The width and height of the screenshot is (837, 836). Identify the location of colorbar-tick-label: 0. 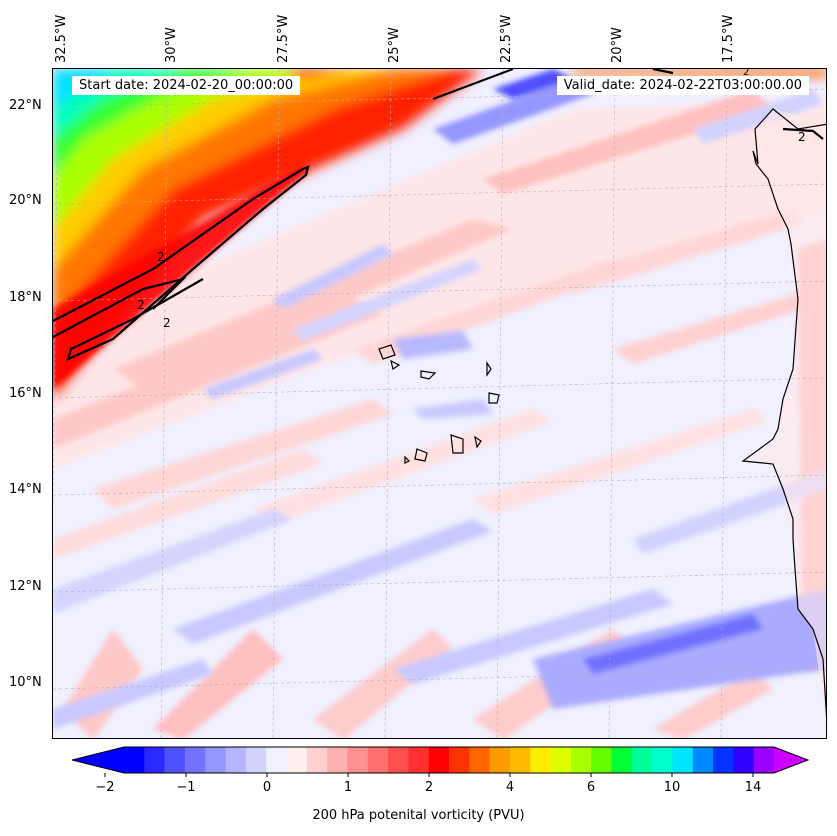
(267, 787).